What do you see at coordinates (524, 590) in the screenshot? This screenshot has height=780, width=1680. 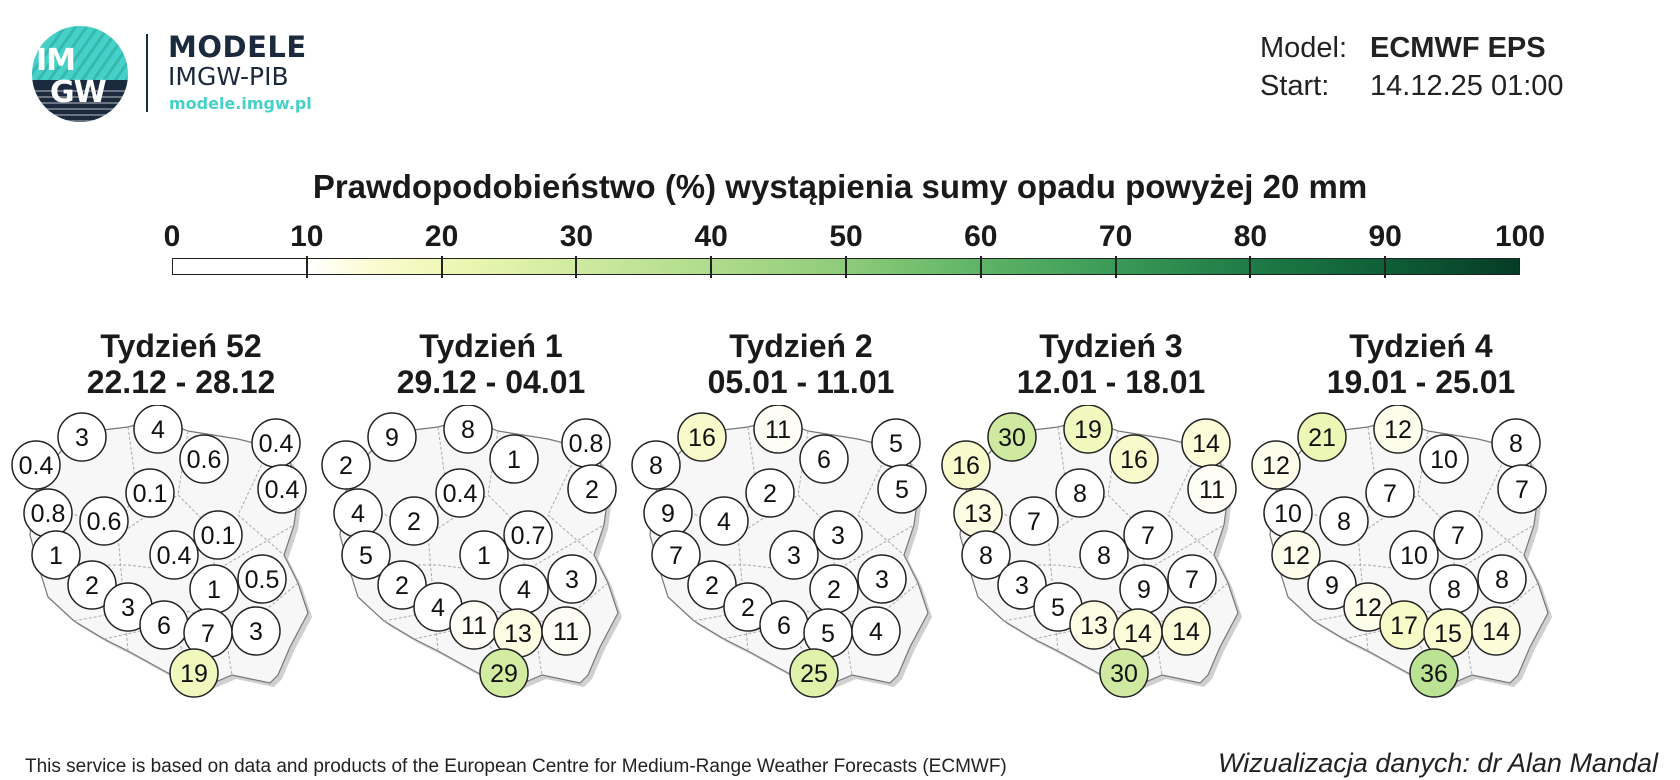 I see `bubble-value: 4` at bounding box center [524, 590].